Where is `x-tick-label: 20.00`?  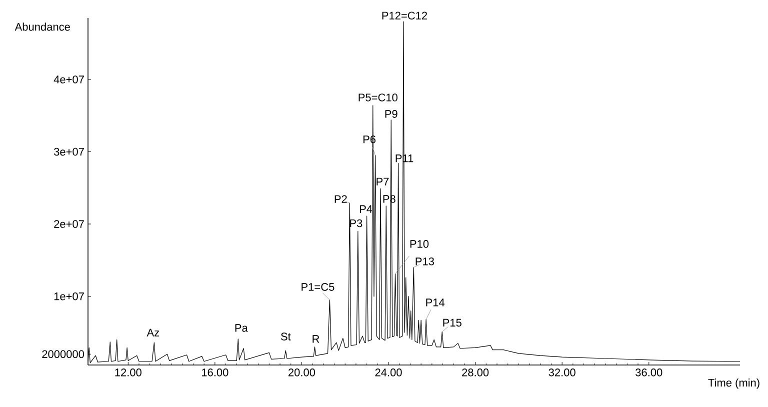 x-tick-label: 20.00 is located at coordinates (302, 372).